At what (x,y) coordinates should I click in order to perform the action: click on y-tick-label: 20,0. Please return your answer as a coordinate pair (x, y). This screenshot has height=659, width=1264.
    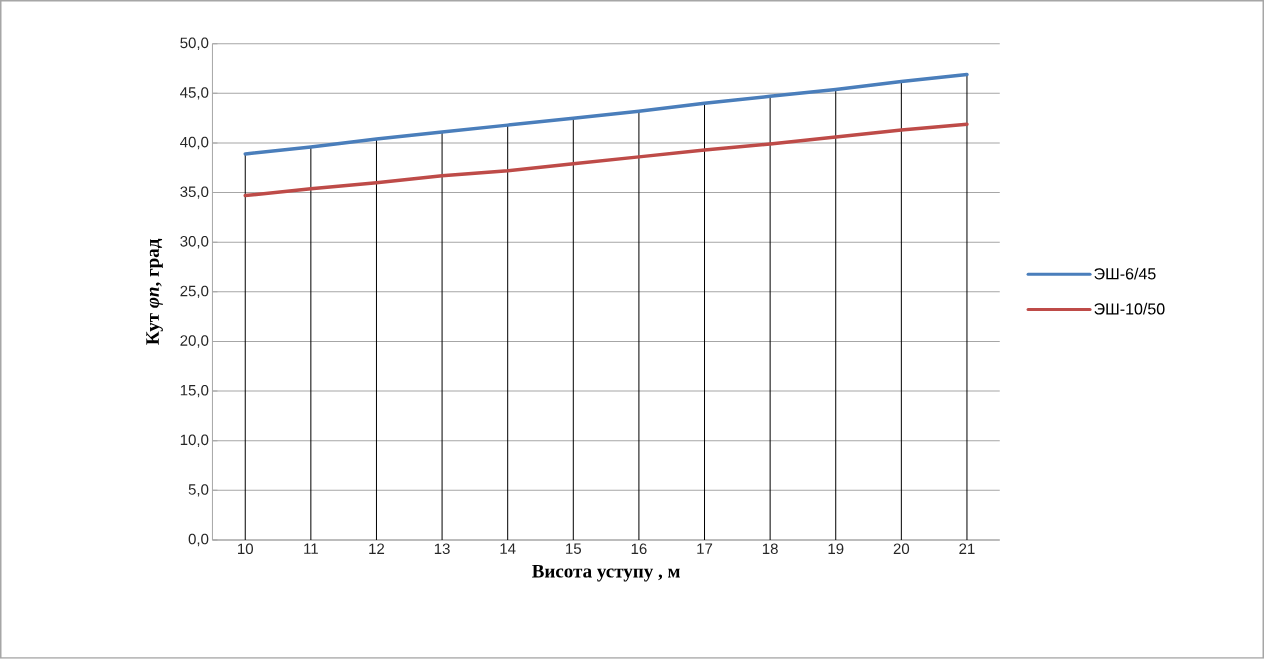
    Looking at the image, I should click on (194, 341).